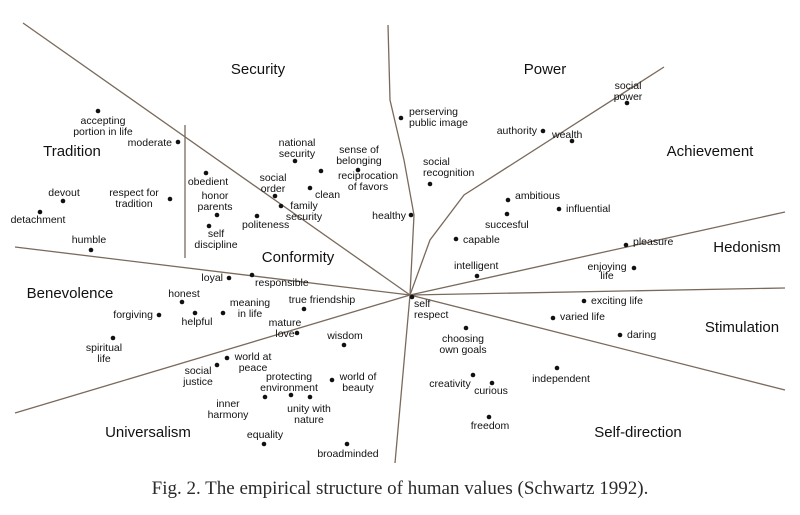  I want to click on svg-text: honest, so click(184, 294).